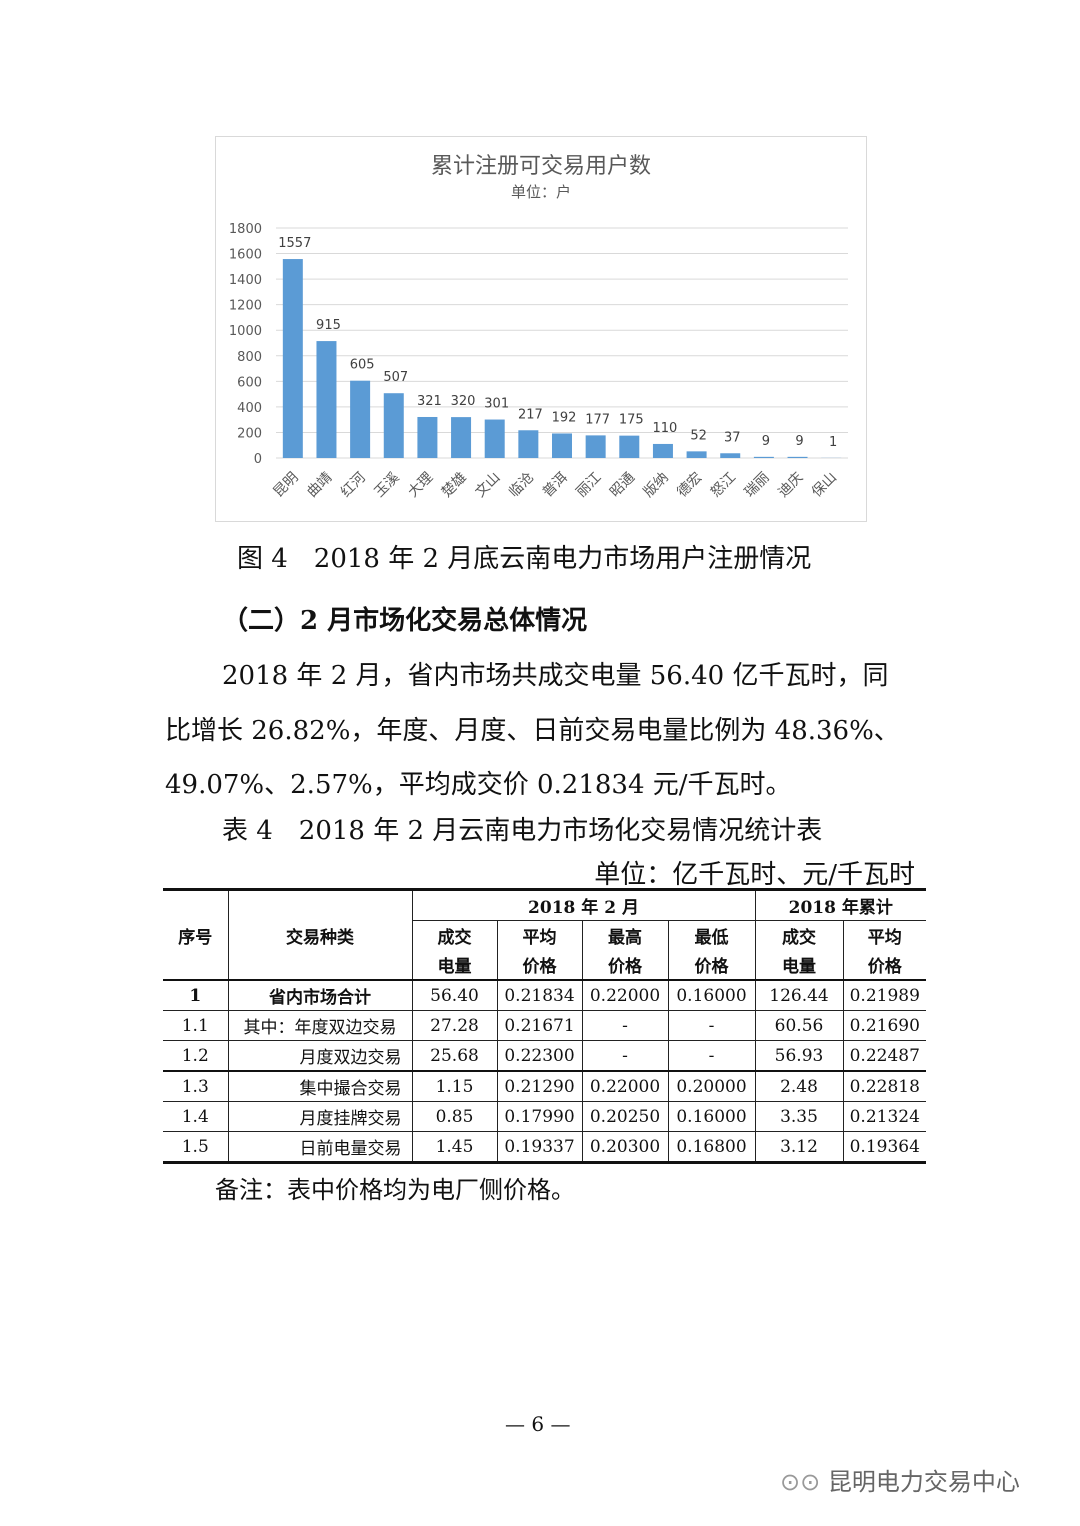 The height and width of the screenshot is (1526, 1080). Describe the element at coordinates (884, 995) in the screenshot. I see `table-cell: 0.21989` at that location.